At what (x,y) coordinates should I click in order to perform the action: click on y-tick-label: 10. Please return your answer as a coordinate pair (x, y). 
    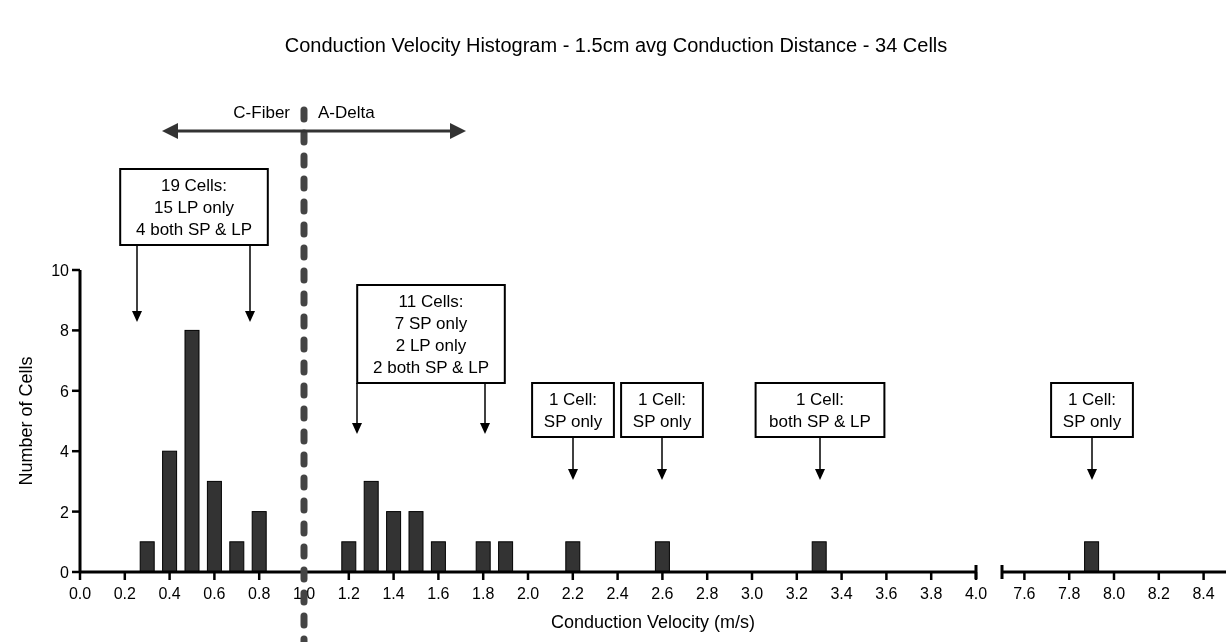
    Looking at the image, I should click on (60, 270).